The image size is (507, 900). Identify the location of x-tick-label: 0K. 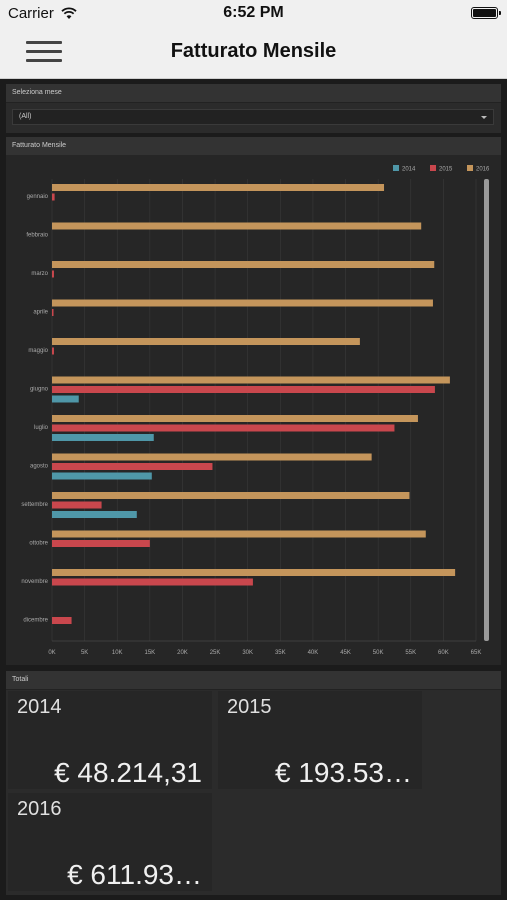
(51, 653).